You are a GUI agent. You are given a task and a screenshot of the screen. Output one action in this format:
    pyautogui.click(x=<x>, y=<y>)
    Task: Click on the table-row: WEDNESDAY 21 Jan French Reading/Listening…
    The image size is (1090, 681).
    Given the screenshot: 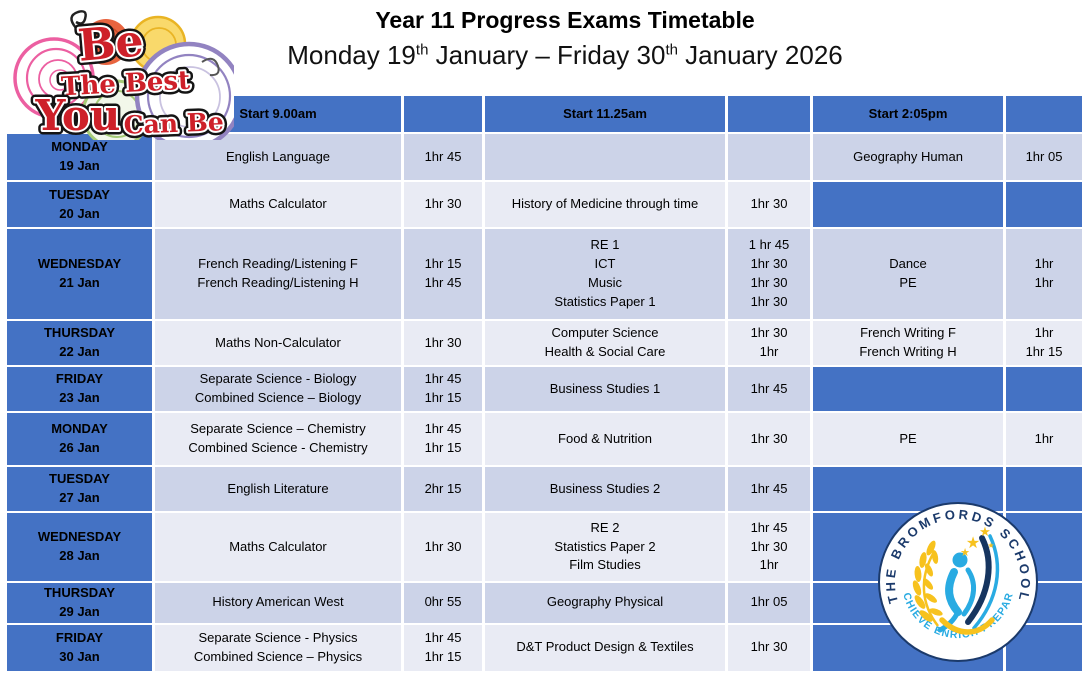 What is the action you would take?
    pyautogui.click(x=544, y=274)
    